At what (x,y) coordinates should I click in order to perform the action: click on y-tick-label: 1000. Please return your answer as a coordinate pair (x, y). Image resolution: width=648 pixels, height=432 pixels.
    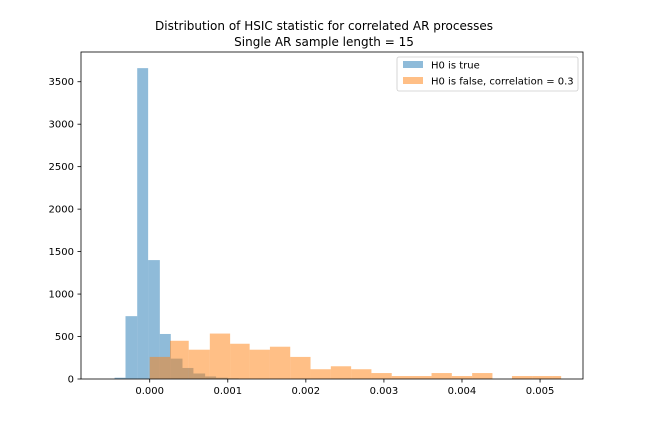
    Looking at the image, I should click on (61, 295).